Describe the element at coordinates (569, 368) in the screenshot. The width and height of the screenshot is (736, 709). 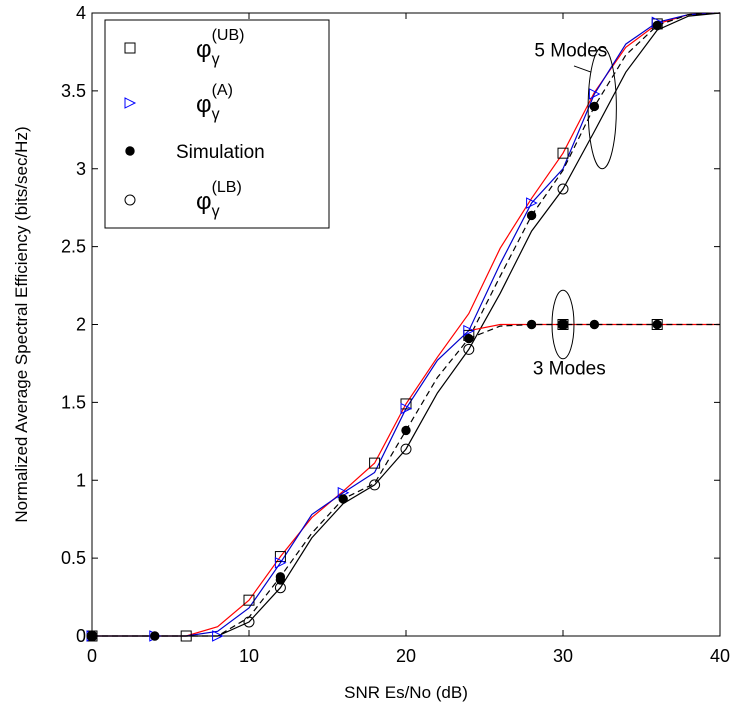
I see `annotation-label-1: 3 Modes` at that location.